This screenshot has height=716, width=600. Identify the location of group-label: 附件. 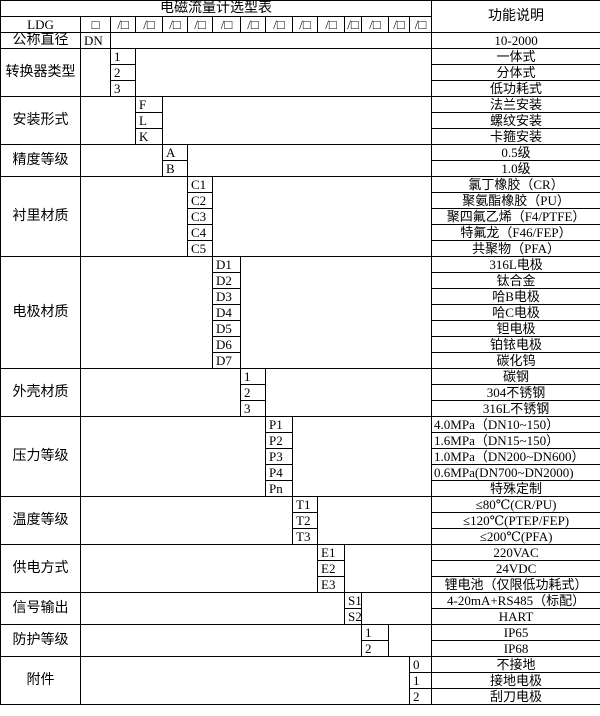
(40, 680).